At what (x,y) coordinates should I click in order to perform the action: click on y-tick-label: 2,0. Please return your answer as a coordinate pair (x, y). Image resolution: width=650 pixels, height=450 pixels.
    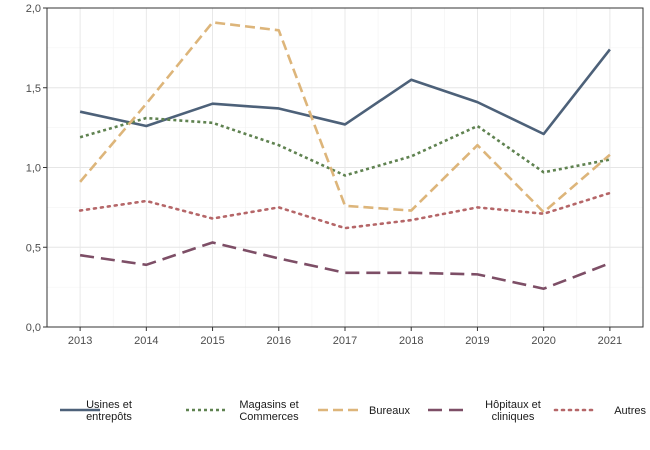
    Looking at the image, I should click on (33, 9).